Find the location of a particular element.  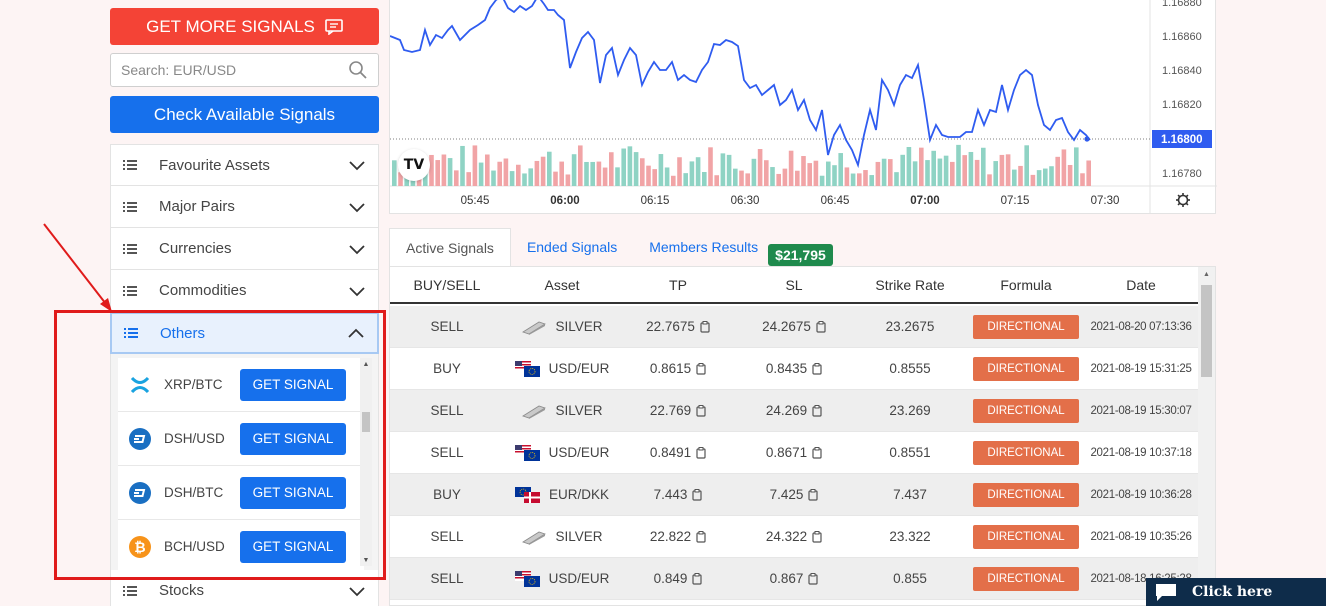

tp-text: 0.8491 is located at coordinates (670, 452).